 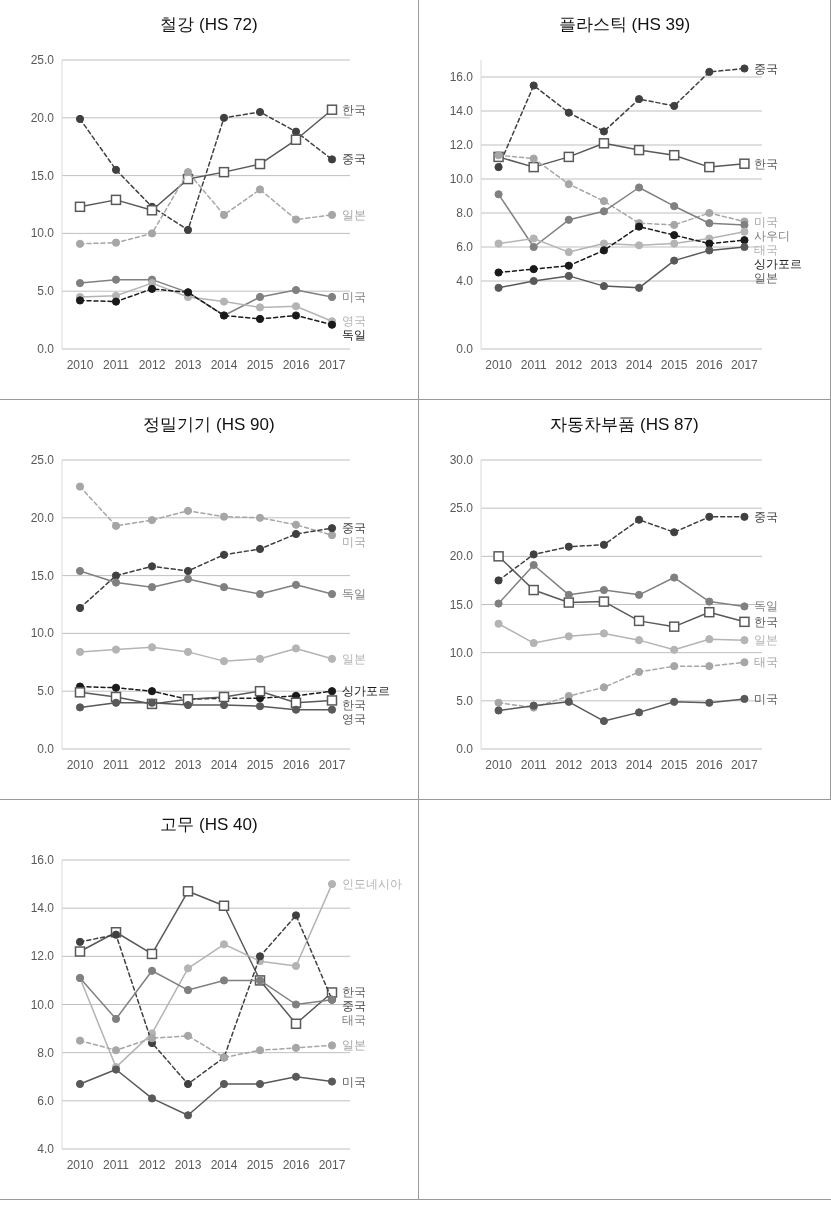 I want to click on chart-title: 자동차부품 (HS 87), so click(x=624, y=424).